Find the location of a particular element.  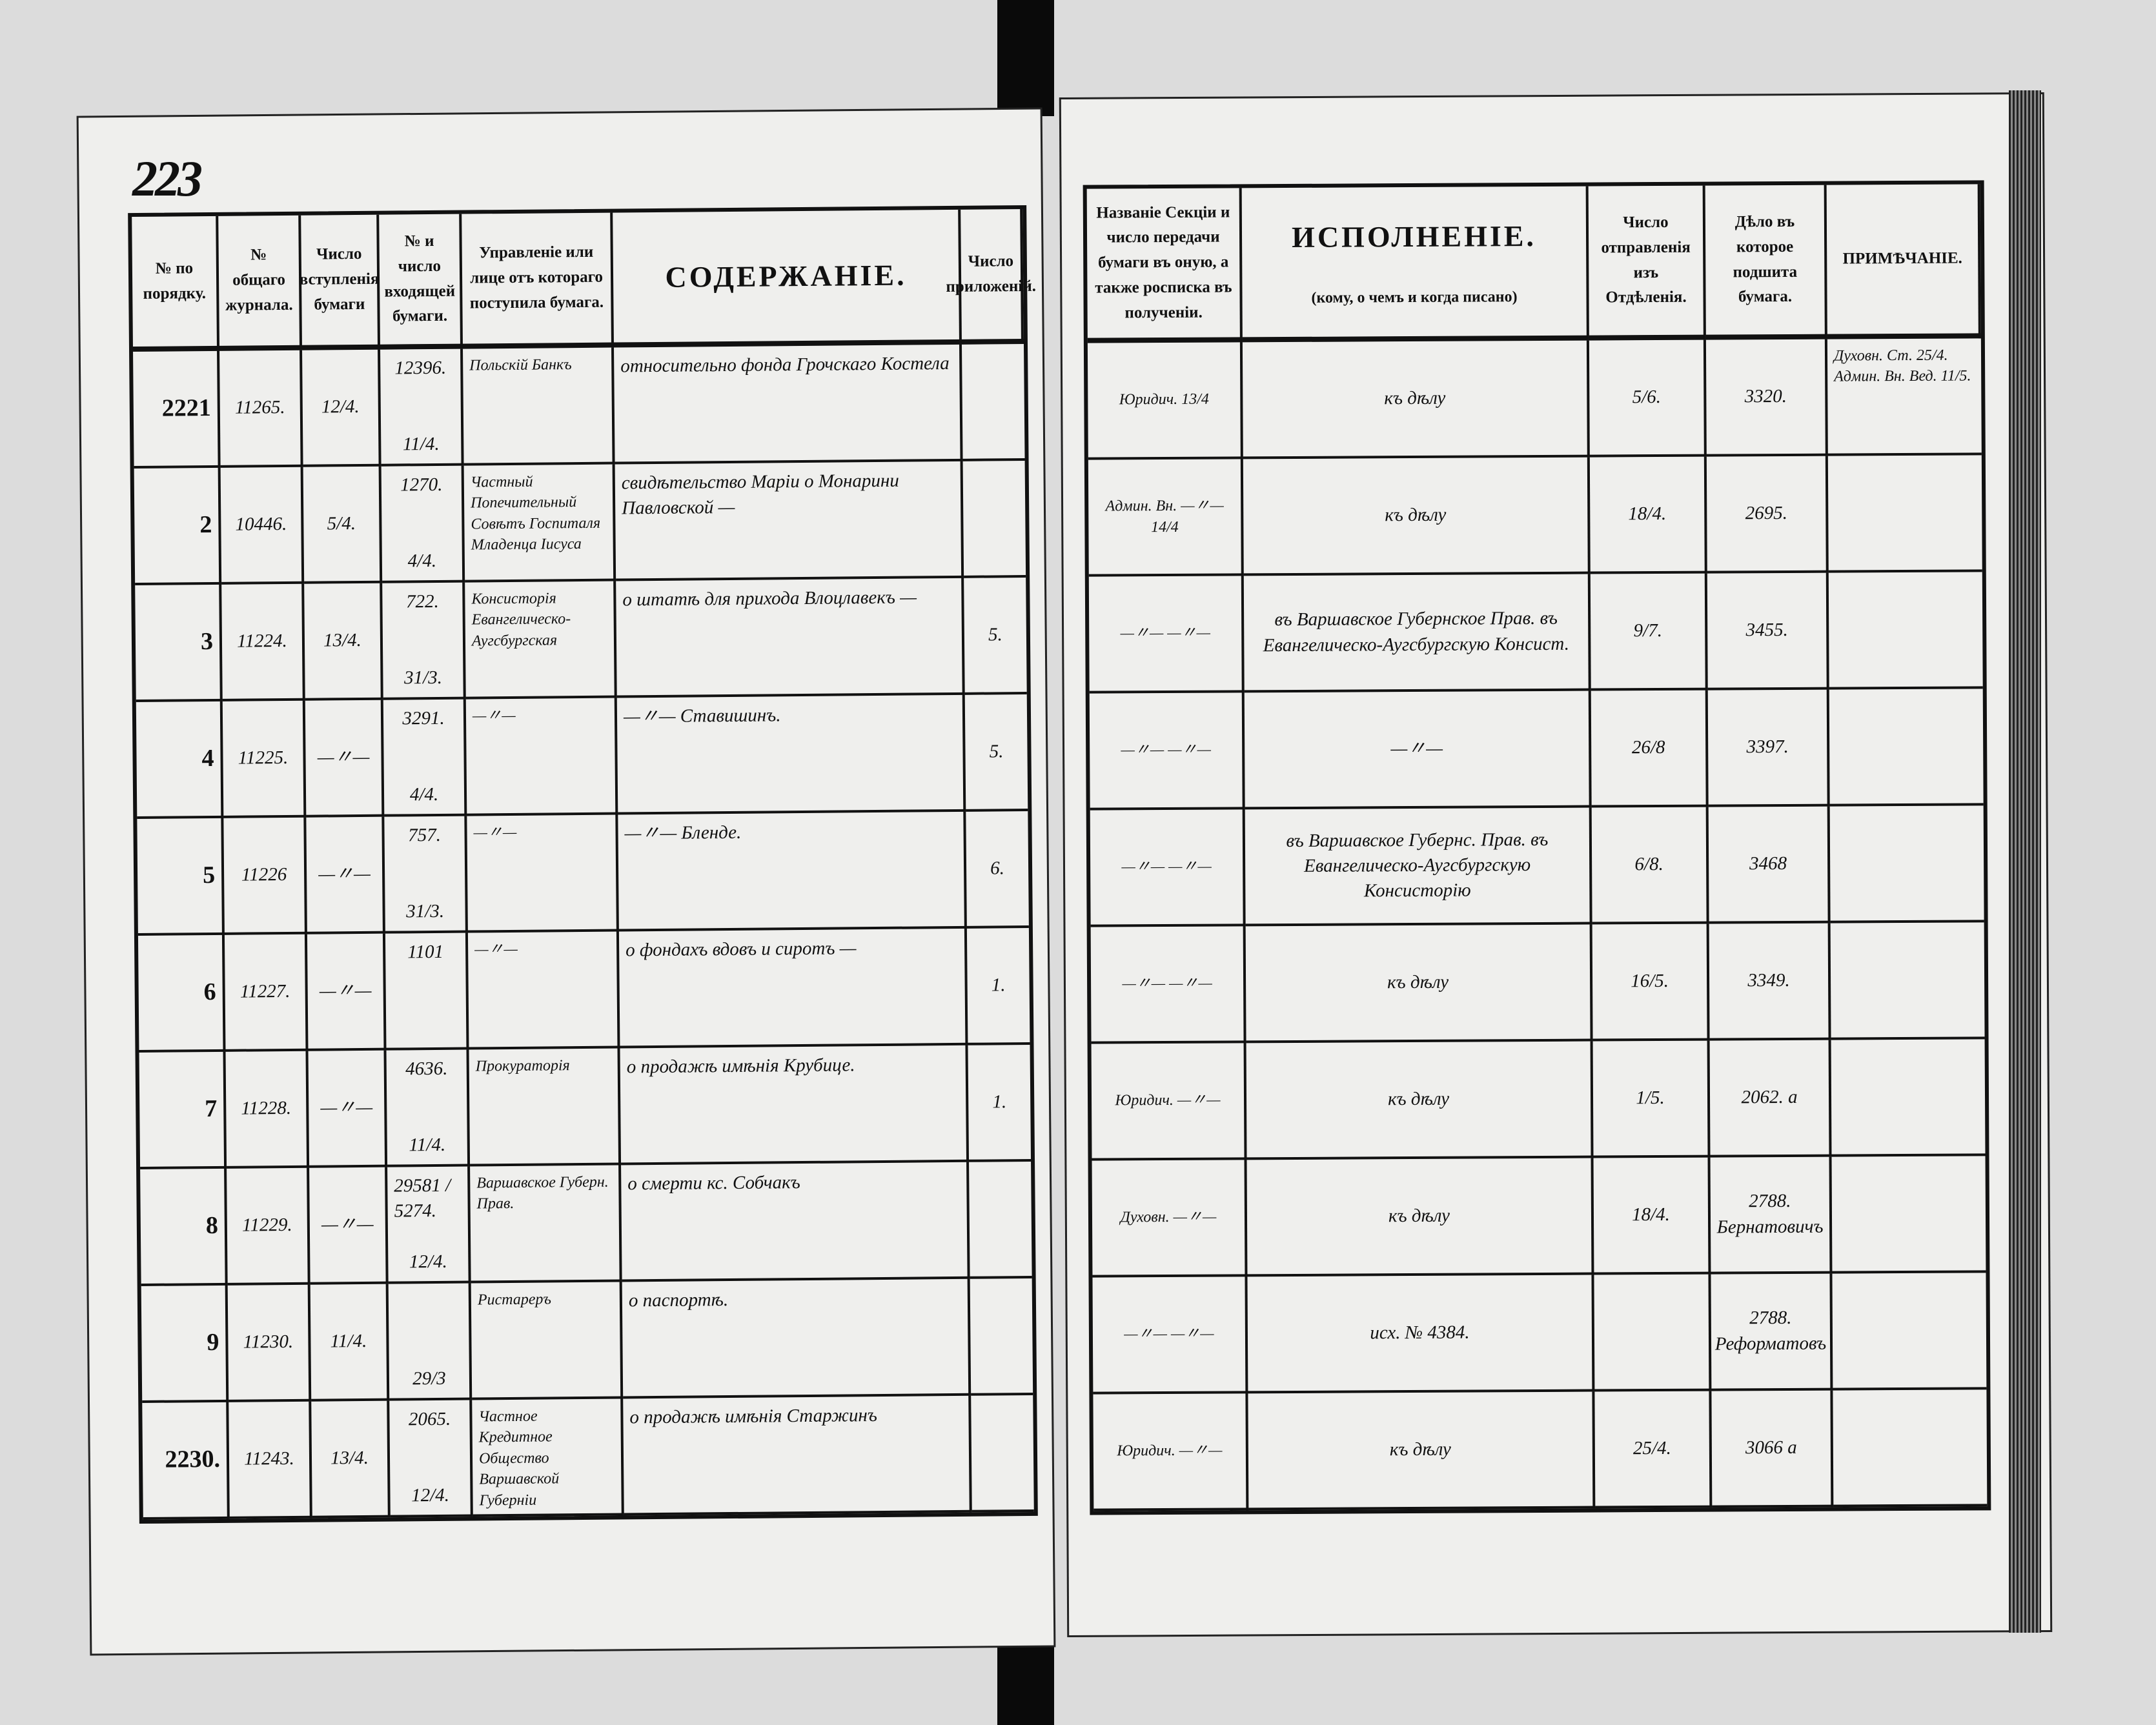

header-execution-title: ИСПОЛНЕНІЕ. is located at coordinates (1414, 236).